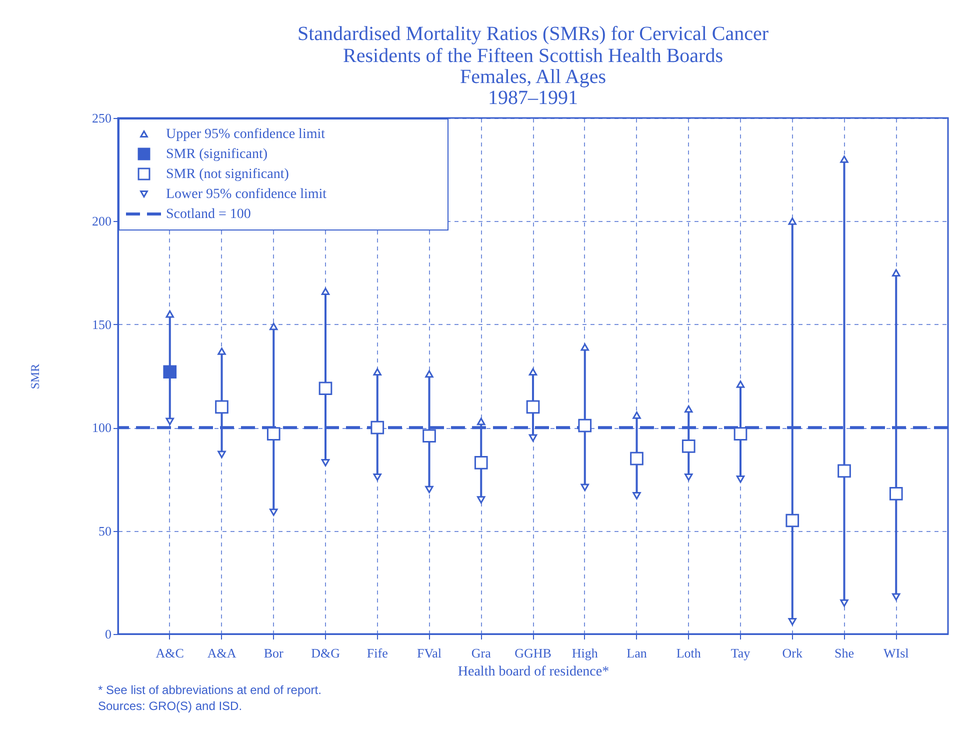 The image size is (972, 735). What do you see at coordinates (210, 690) in the screenshot?
I see `text: * See list of abbreviations at end of report.` at bounding box center [210, 690].